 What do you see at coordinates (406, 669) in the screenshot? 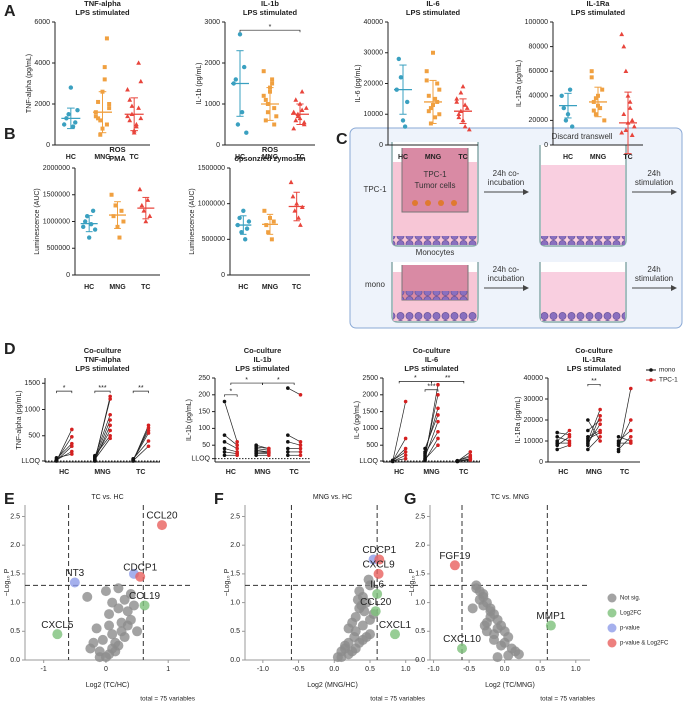
I see `x-tick-label: 1.0` at bounding box center [406, 669].